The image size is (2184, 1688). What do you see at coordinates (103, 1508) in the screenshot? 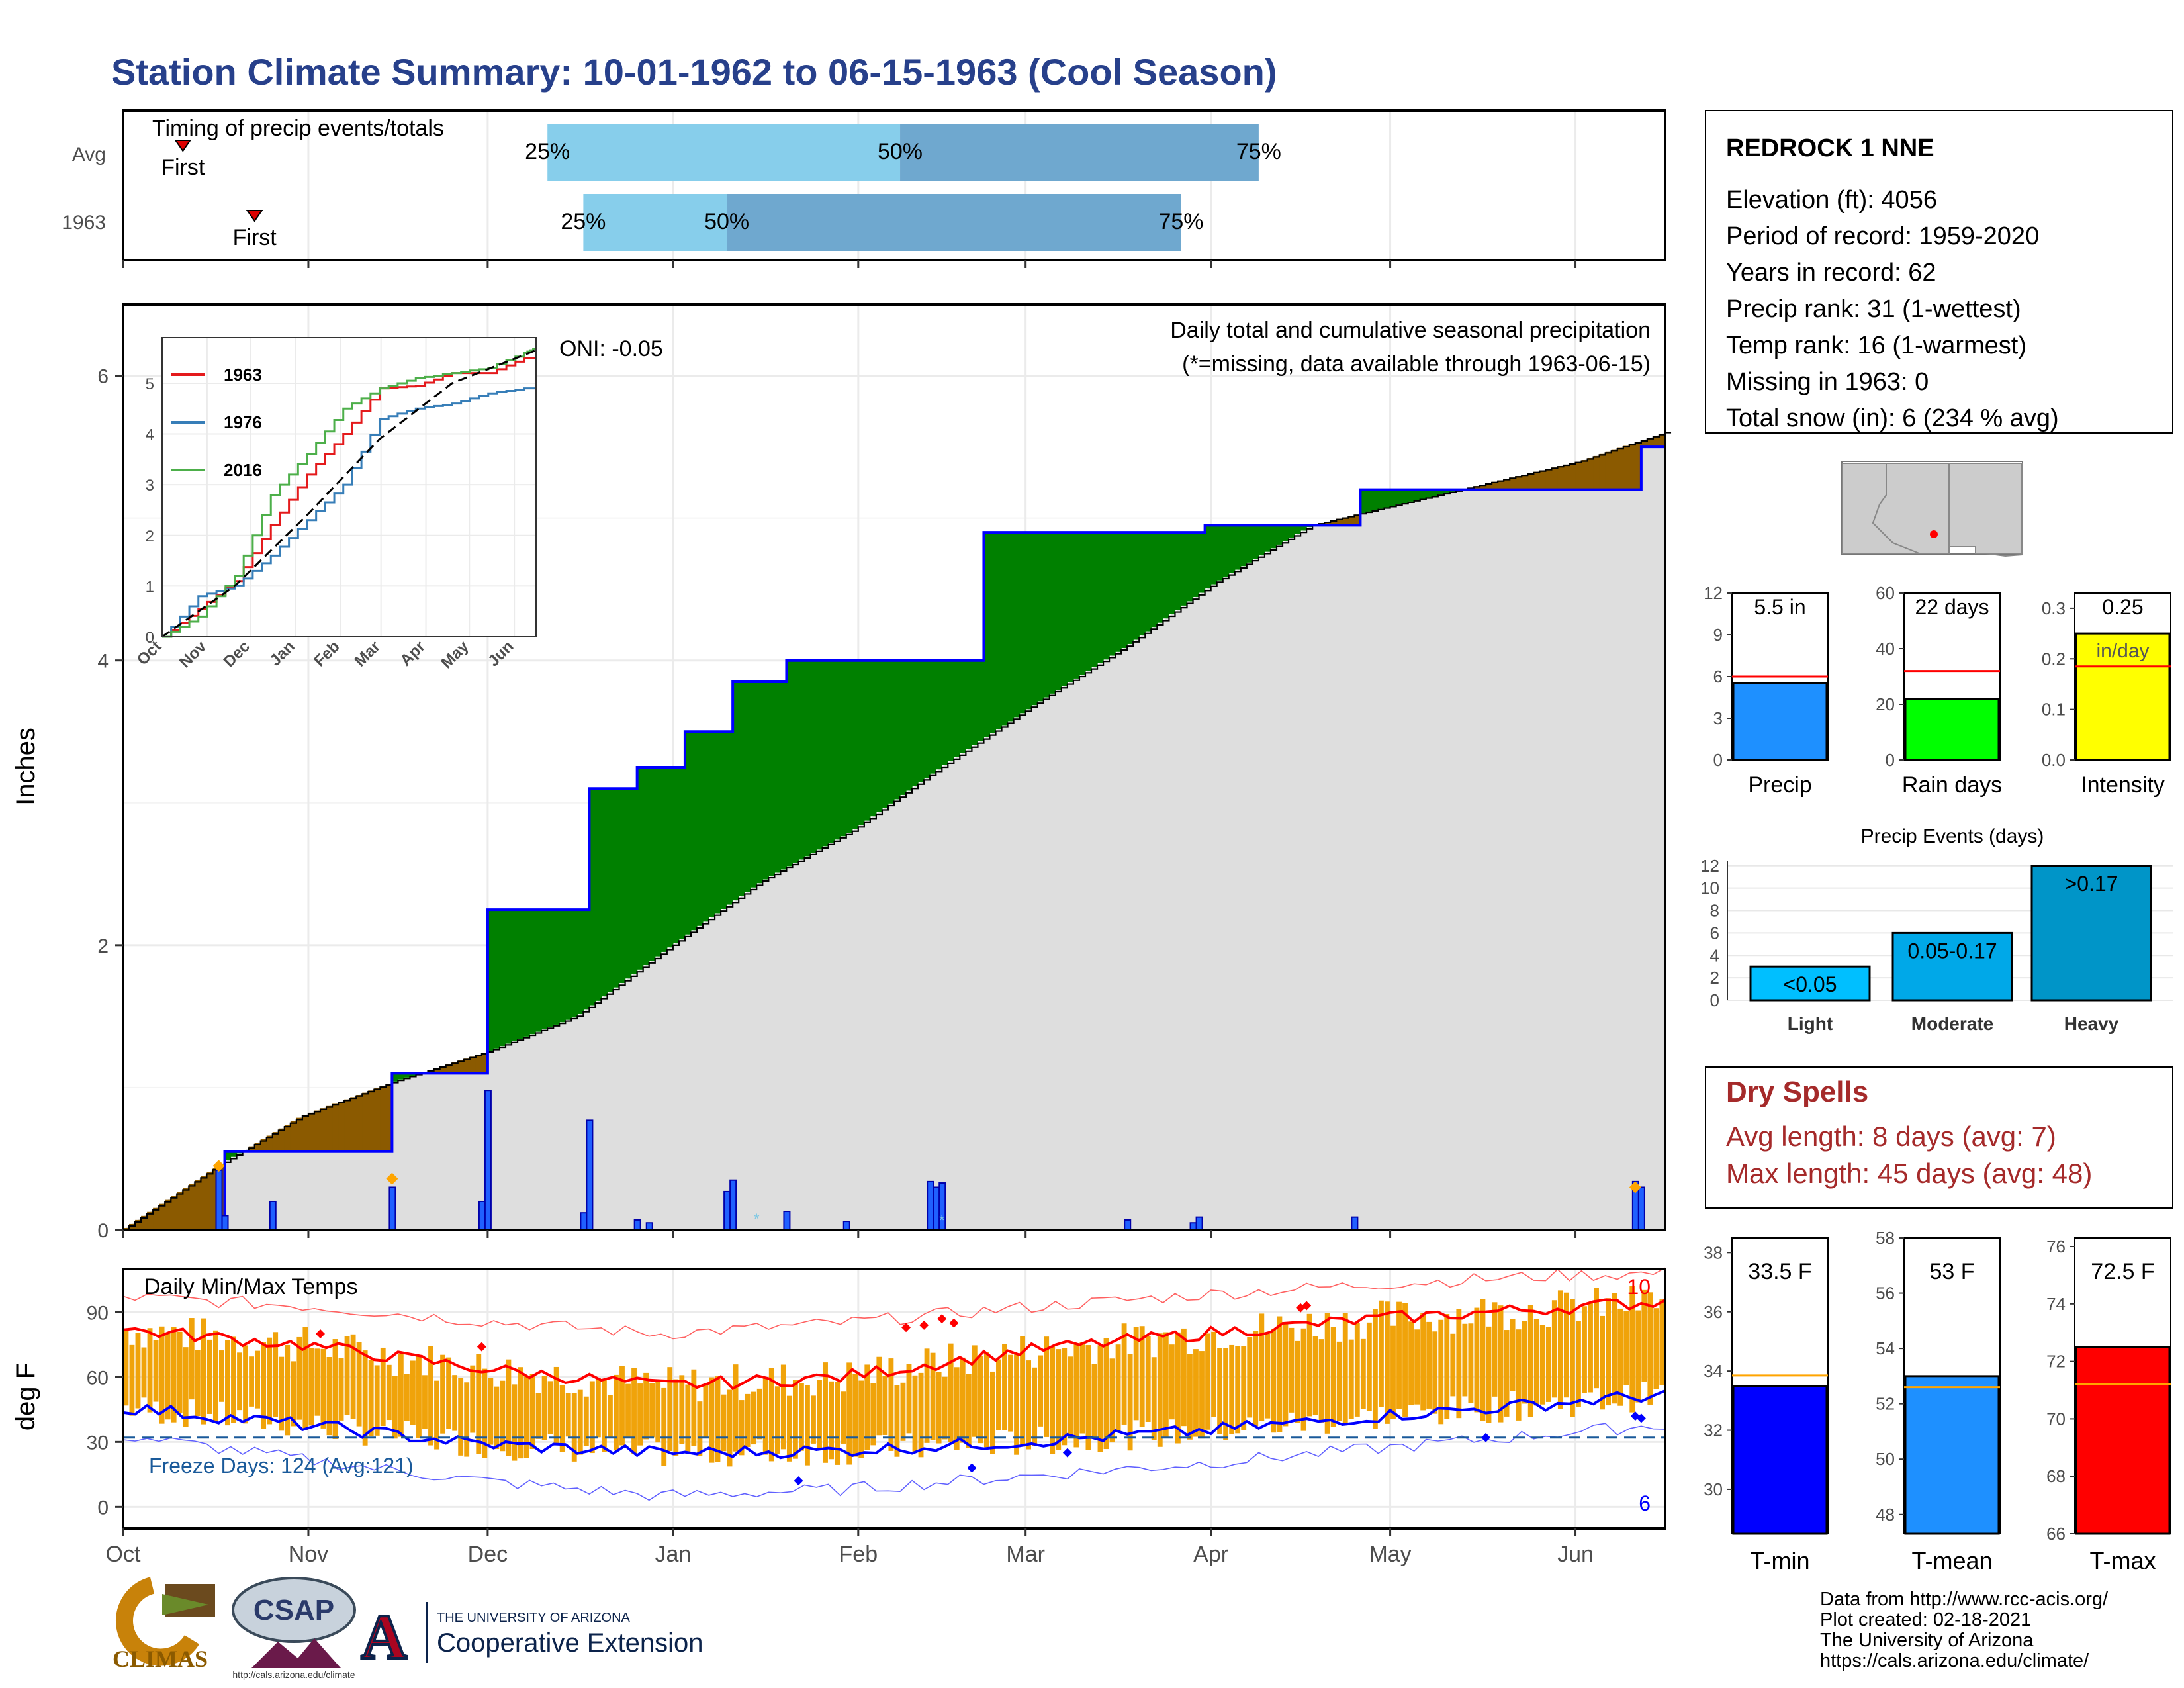
I see `temp-ytick-label-0: 0` at bounding box center [103, 1508].